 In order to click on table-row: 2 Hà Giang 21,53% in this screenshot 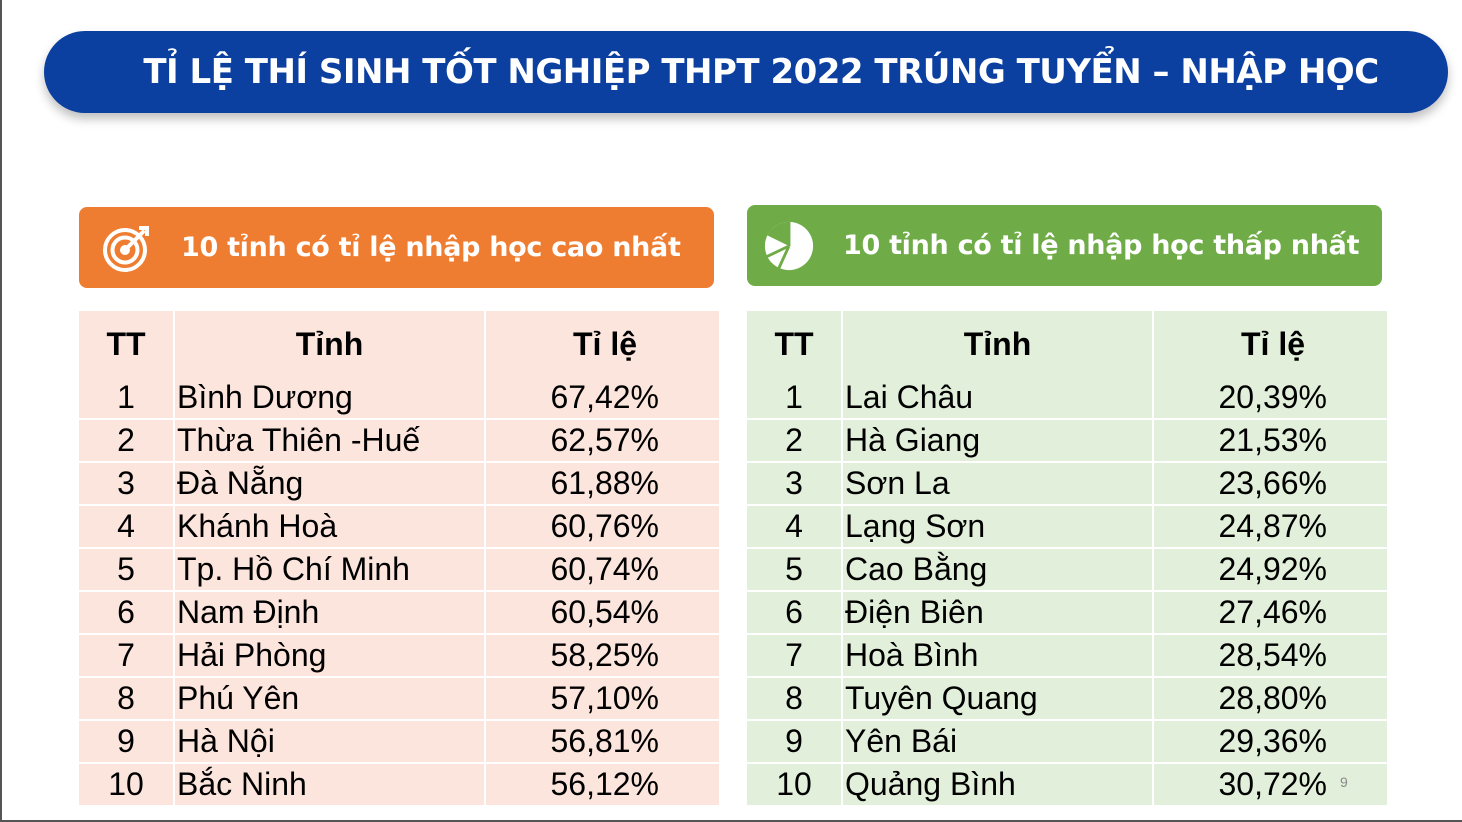, I will do `click(1067, 441)`.